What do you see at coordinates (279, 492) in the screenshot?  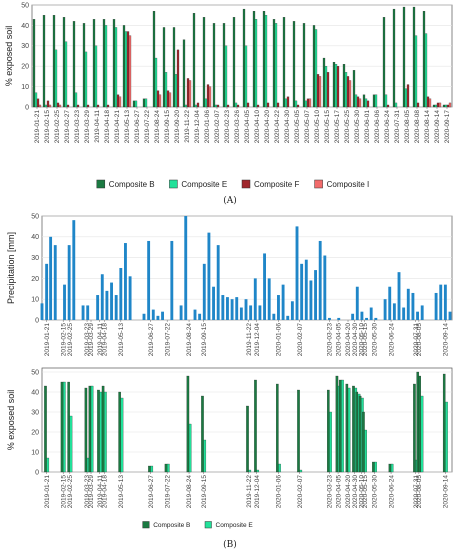 I see `chart-b-soil-x-tick-label: 2020-01-06` at bounding box center [279, 492].